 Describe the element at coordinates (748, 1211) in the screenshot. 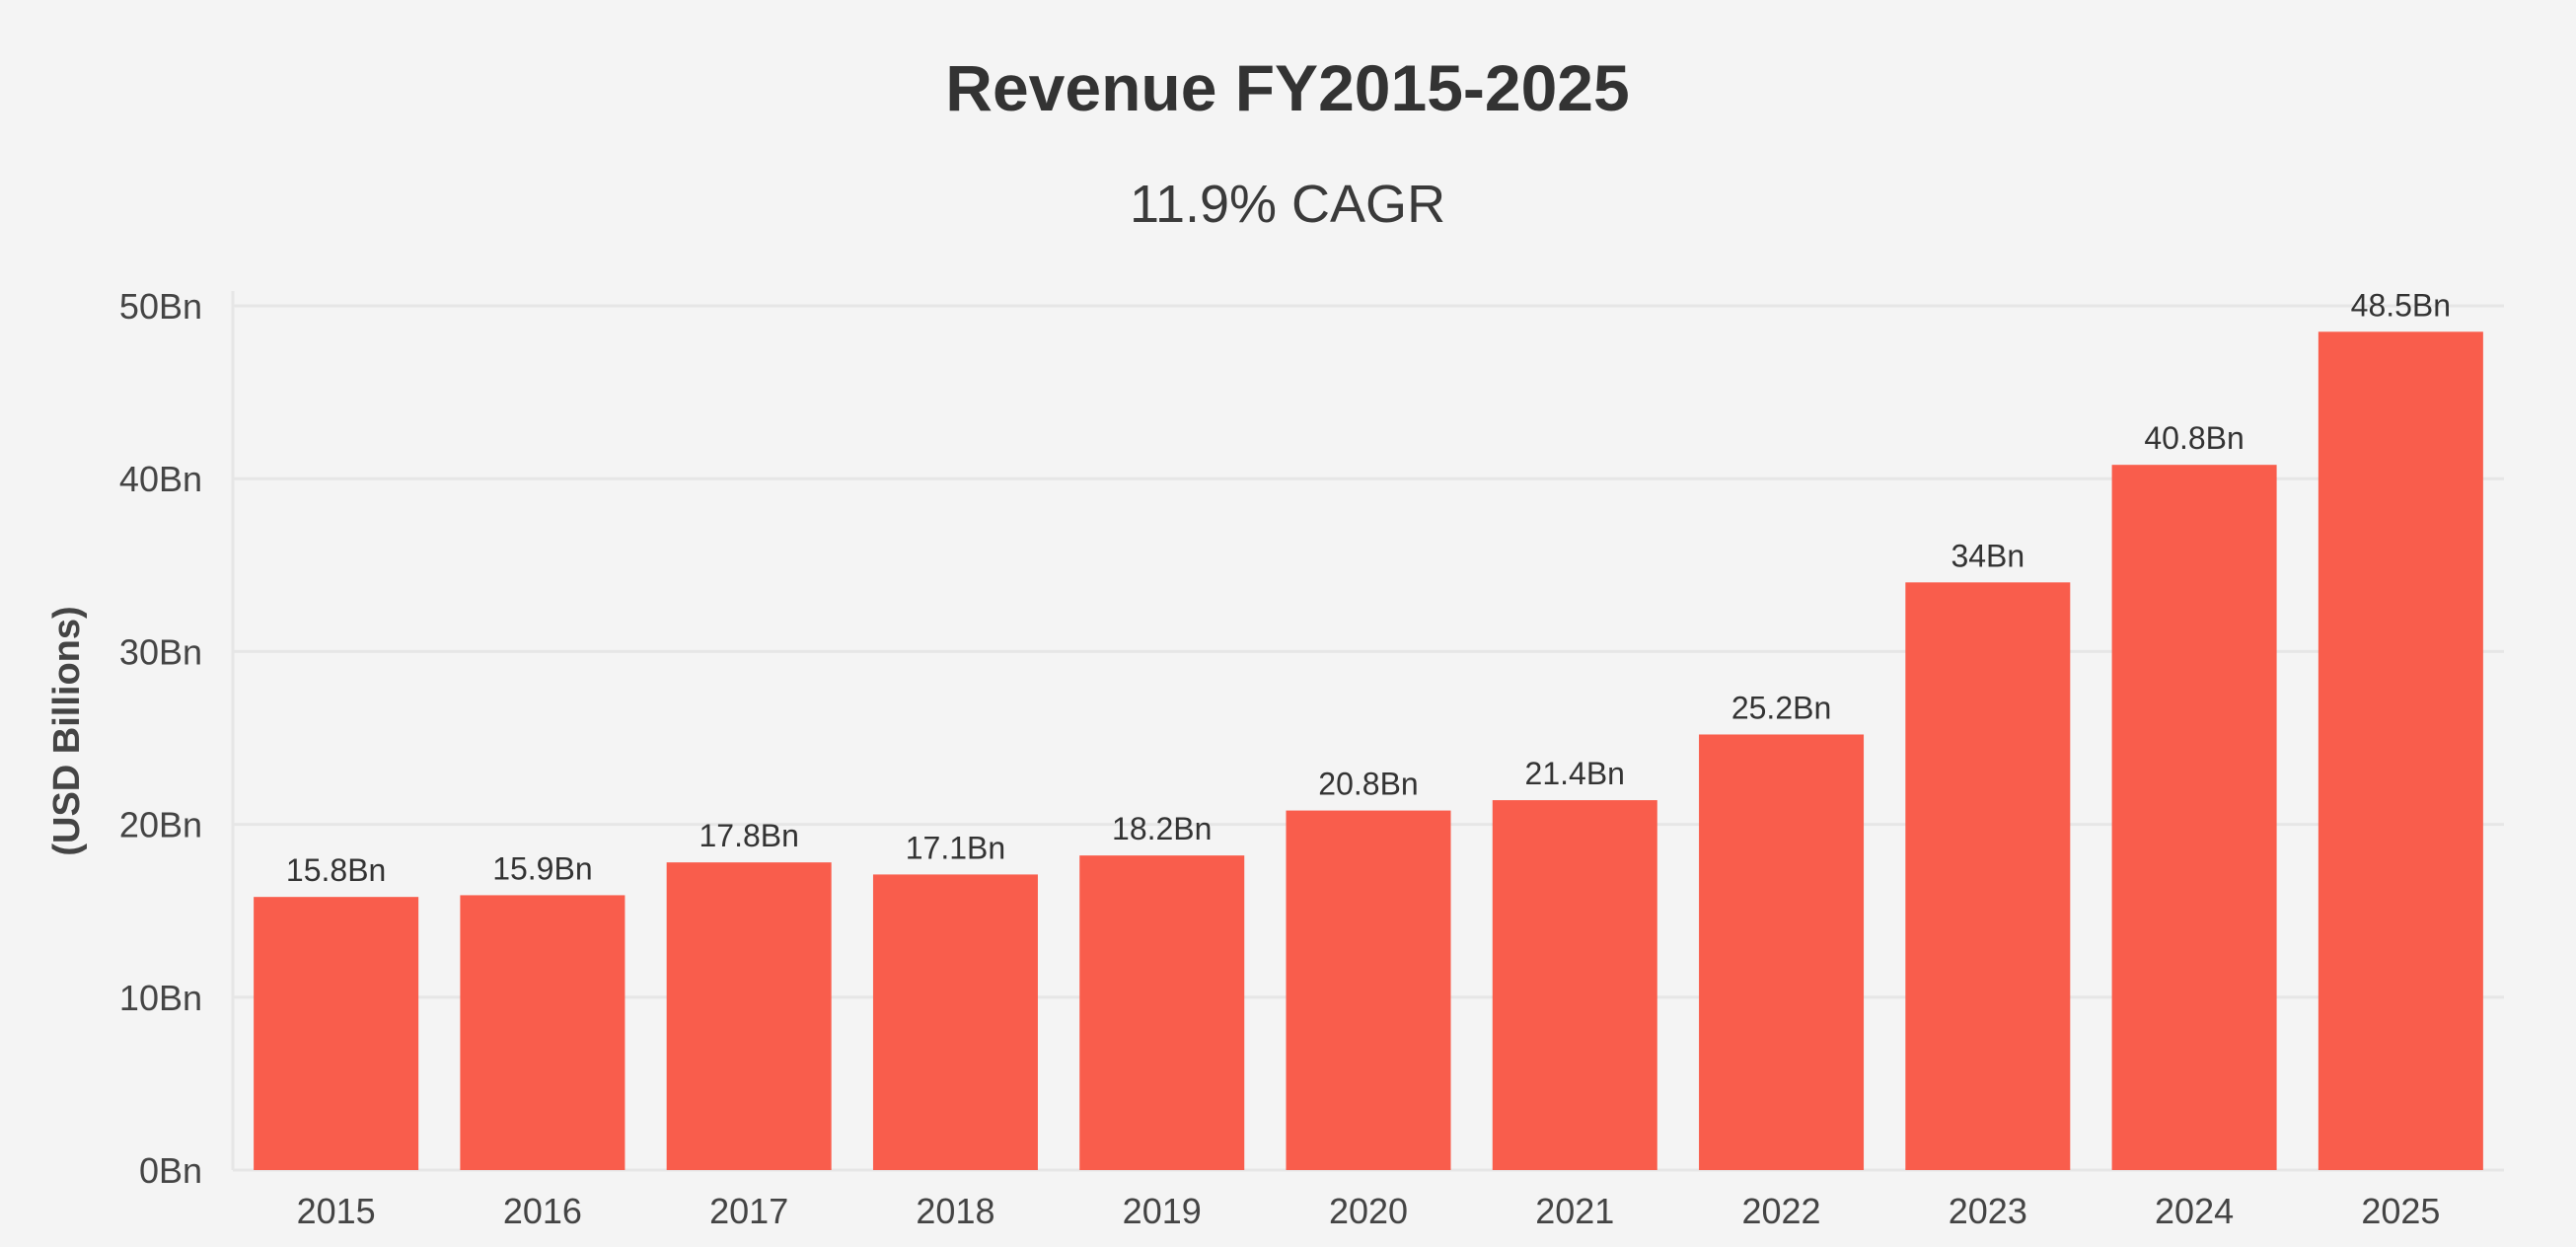

I see `x-tick-label-2017: 2017` at that location.